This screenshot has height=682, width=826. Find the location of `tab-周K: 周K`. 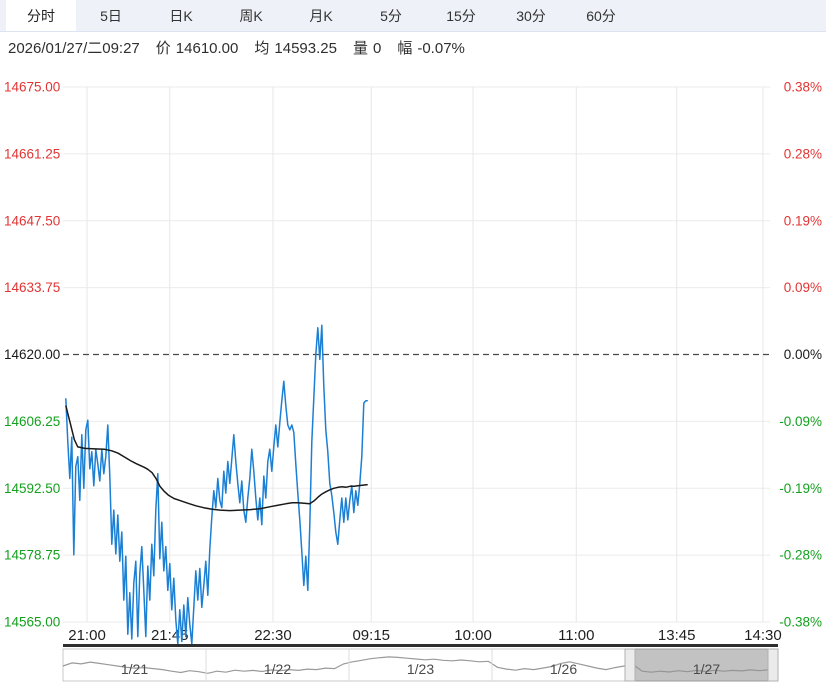

tab-周K: 周K is located at coordinates (251, 15).